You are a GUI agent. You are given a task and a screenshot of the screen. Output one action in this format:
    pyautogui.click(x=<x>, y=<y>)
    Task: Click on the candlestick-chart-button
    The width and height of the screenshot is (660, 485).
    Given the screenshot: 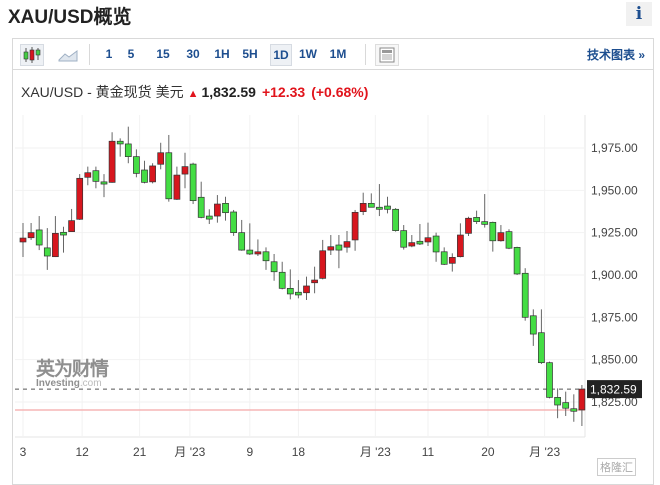 What is the action you would take?
    pyautogui.click(x=32, y=55)
    